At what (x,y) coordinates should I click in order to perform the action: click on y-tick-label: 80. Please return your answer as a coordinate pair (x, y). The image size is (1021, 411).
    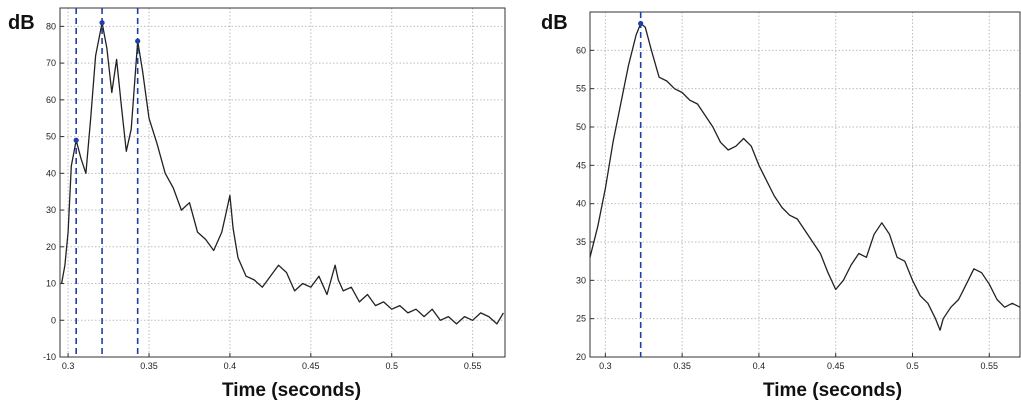
    Looking at the image, I should click on (51, 26).